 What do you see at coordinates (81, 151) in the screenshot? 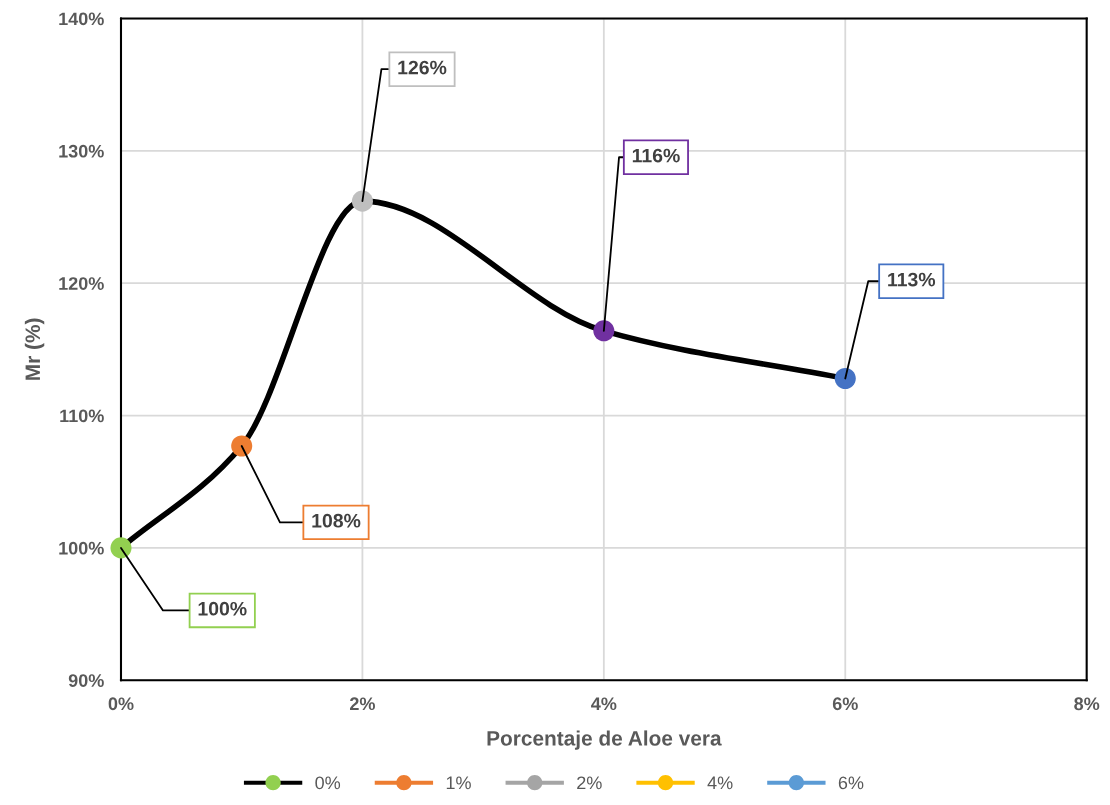
I see `y-tick-label: 130%` at bounding box center [81, 151].